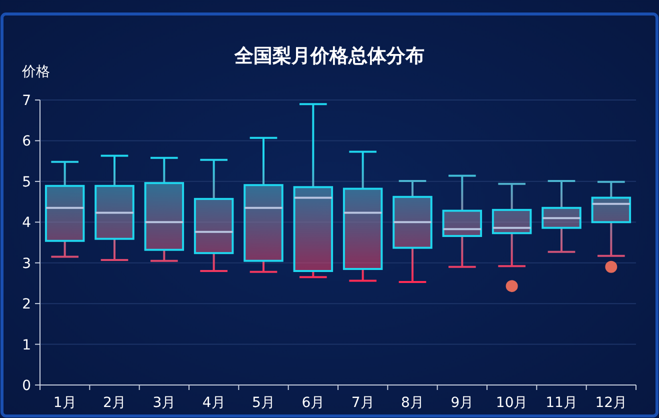  Describe the element at coordinates (512, 403) in the screenshot. I see `x-tick-label: 10月` at that location.